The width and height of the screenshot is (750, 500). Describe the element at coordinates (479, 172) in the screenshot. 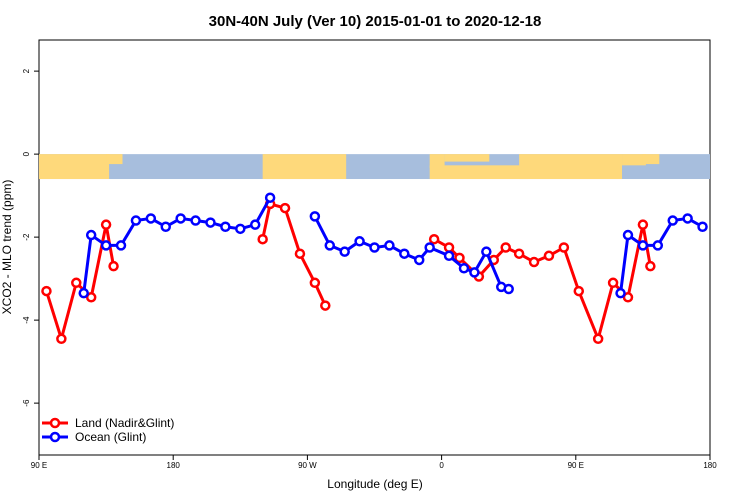

I see `map-land-africa-middle-east` at that location.